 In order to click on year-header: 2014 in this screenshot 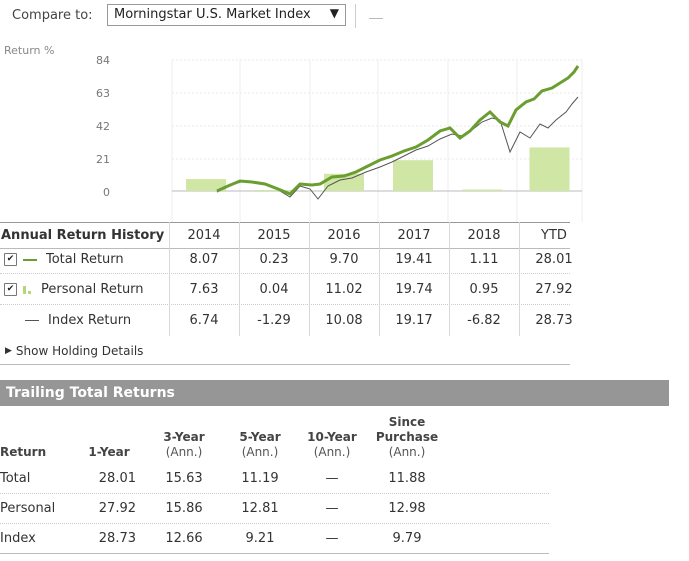, I will do `click(204, 235)`.